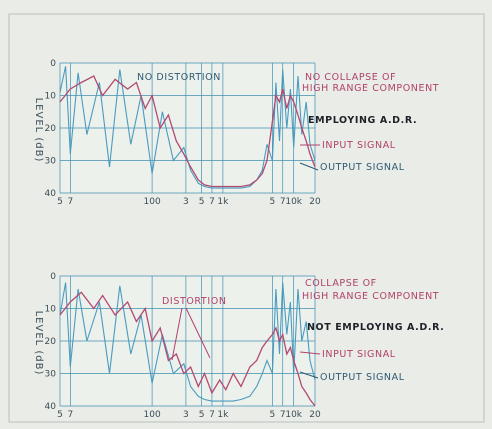  I want to click on output-signal-line, so click(187, 342).